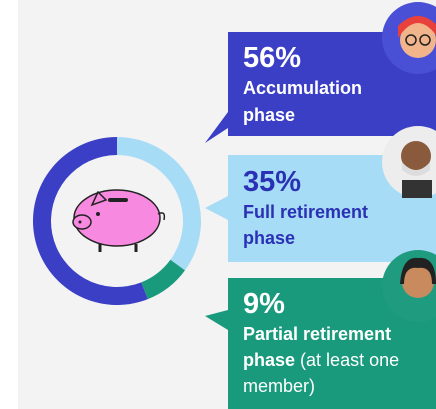 This screenshot has width=436, height=409. I want to click on callout-text: 35% Full retirement phase, so click(328, 208).